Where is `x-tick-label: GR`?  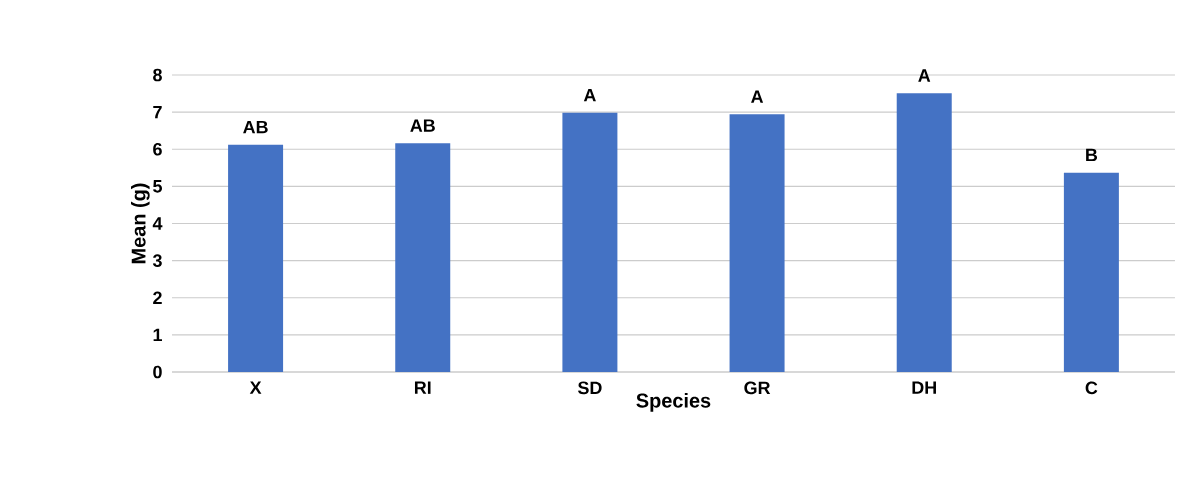
x-tick-label: GR is located at coordinates (757, 388).